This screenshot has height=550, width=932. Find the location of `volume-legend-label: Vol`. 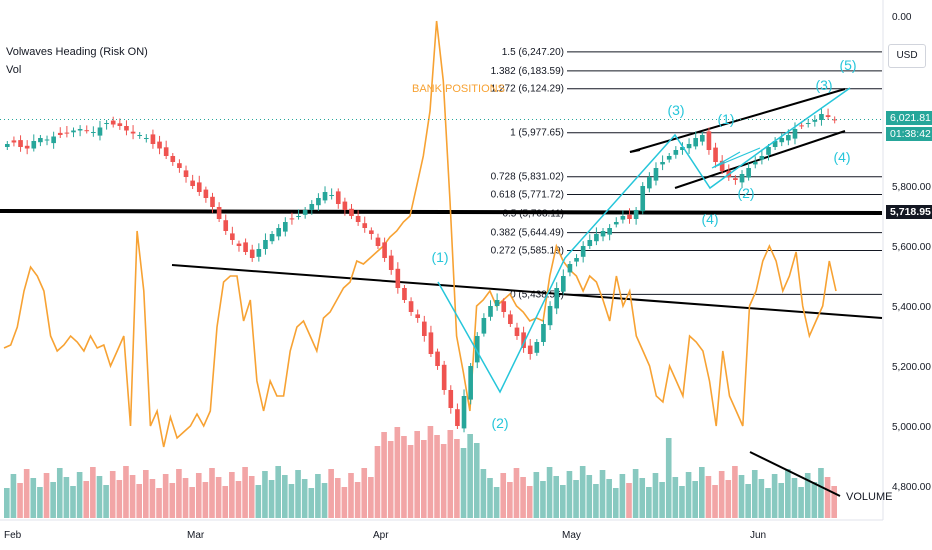

volume-legend-label: Vol is located at coordinates (14, 70).